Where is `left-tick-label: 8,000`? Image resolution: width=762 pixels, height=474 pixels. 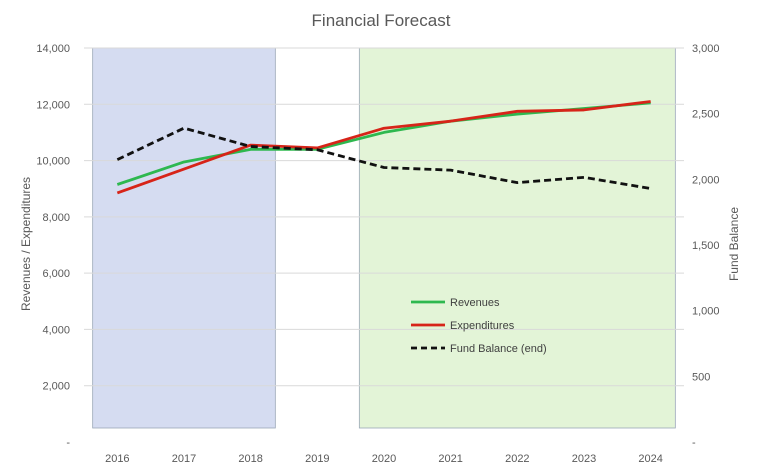
left-tick-label: 8,000 is located at coordinates (56, 218).